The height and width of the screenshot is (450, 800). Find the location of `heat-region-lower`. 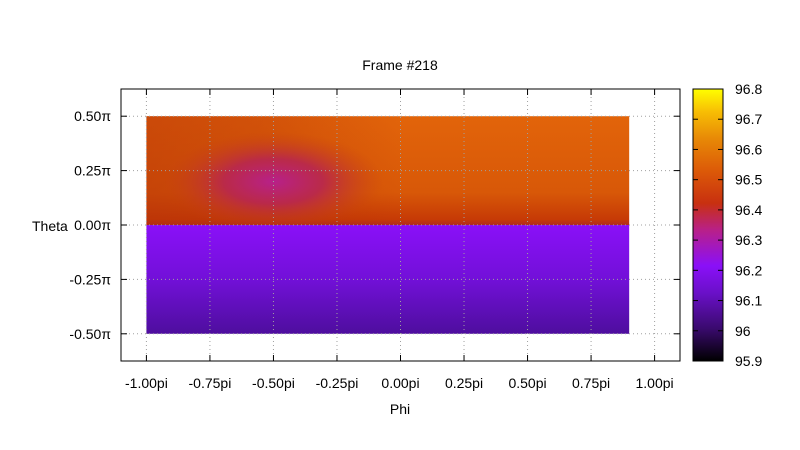

heat-region-lower is located at coordinates (388, 279).